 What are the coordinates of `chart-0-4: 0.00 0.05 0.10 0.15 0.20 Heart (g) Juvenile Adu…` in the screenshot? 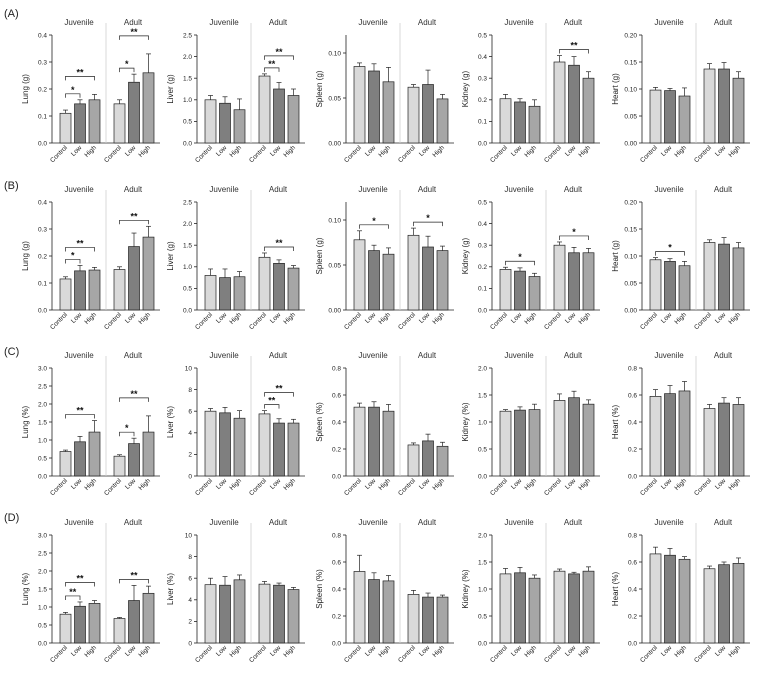 It's located at (680, 91).